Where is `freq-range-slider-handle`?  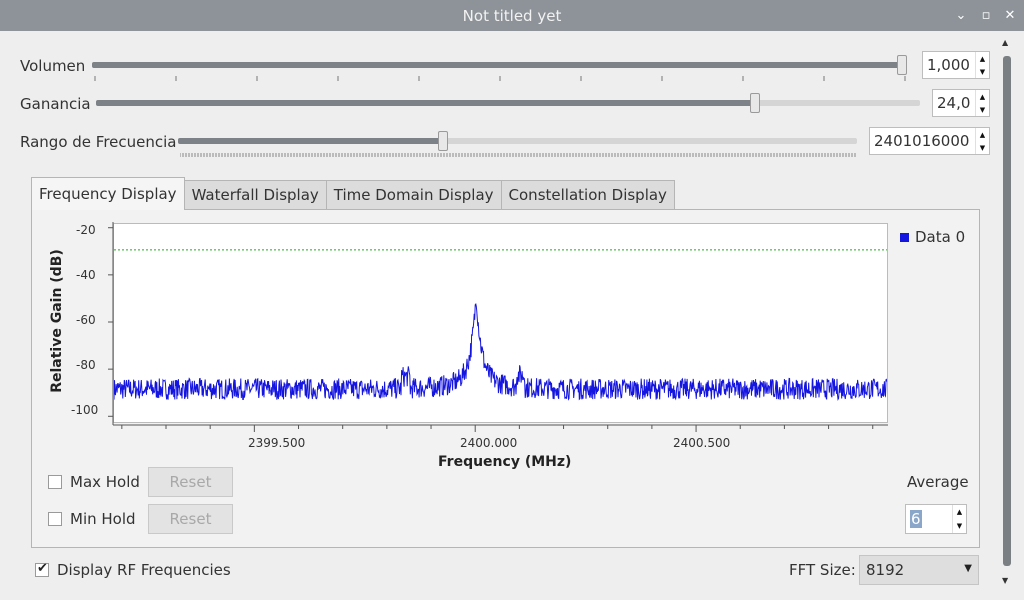 freq-range-slider-handle is located at coordinates (442, 141).